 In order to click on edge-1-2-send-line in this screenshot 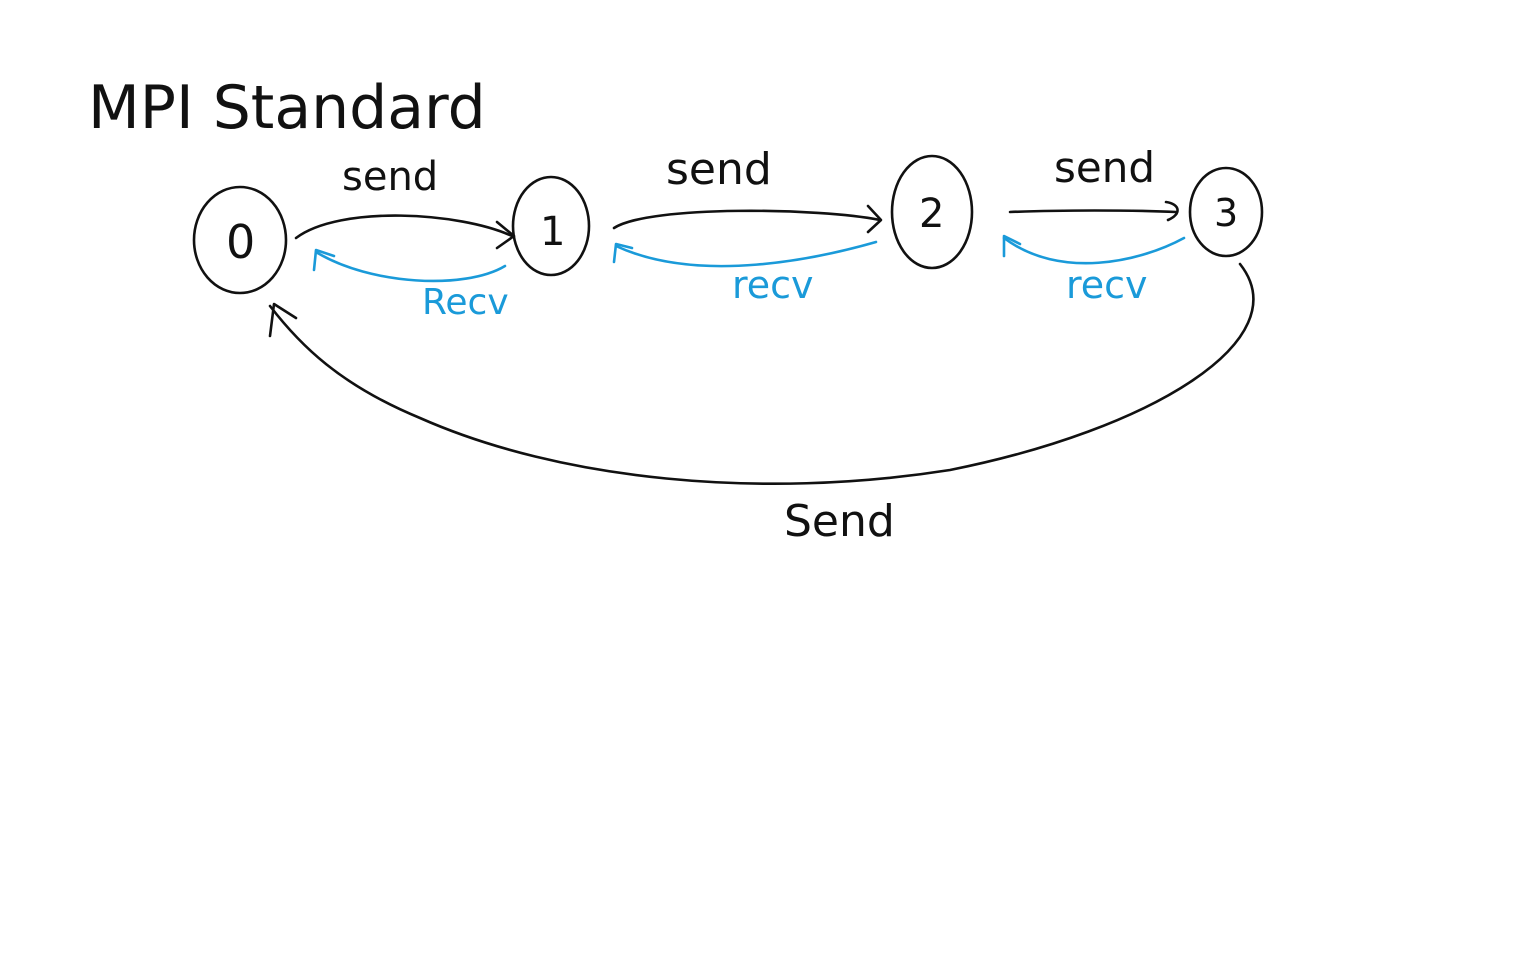, I will do `click(747, 219)`.